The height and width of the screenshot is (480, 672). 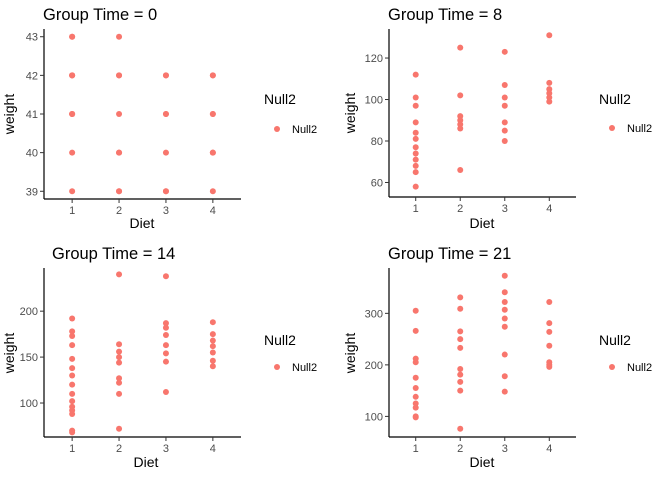 I want to click on y-tick-label: 42, so click(x=32, y=76).